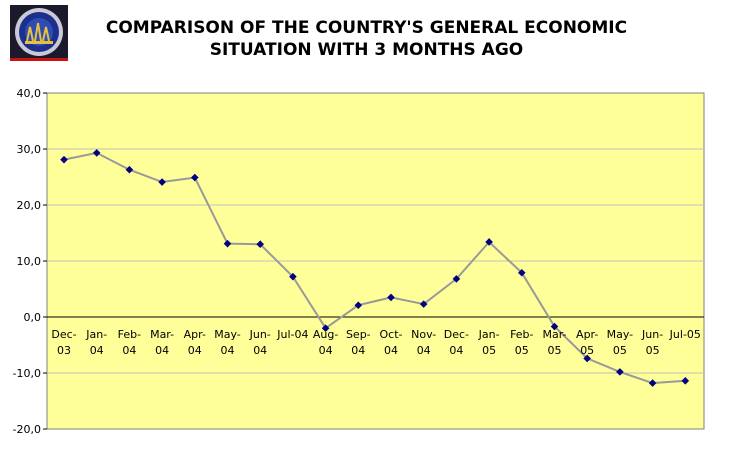 This screenshot has height=450, width=733. What do you see at coordinates (29, 93) in the screenshot?
I see `y-tick-label: 40,0` at bounding box center [29, 93].